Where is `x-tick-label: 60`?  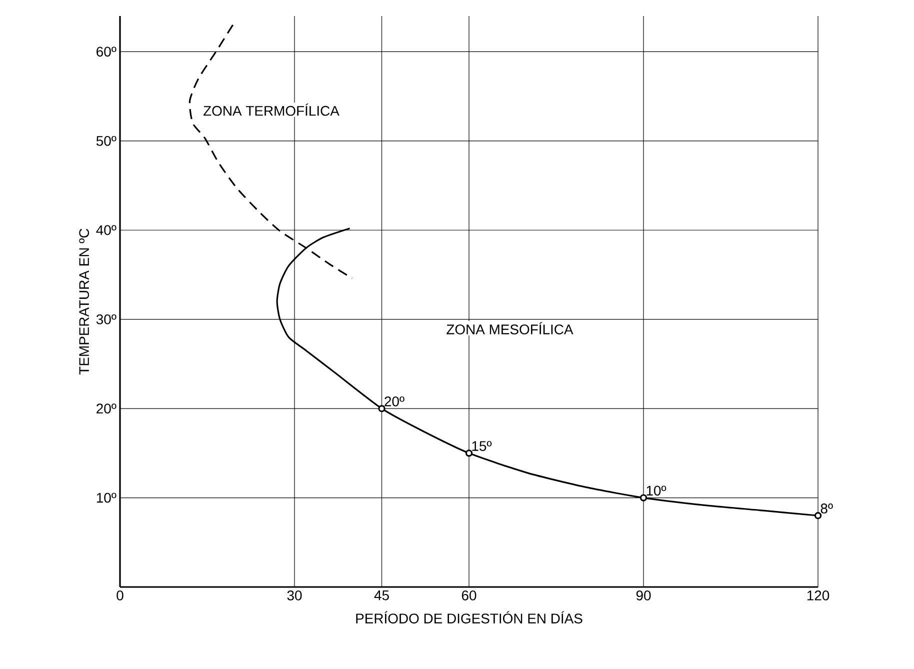
x-tick-label: 60 is located at coordinates (469, 595).